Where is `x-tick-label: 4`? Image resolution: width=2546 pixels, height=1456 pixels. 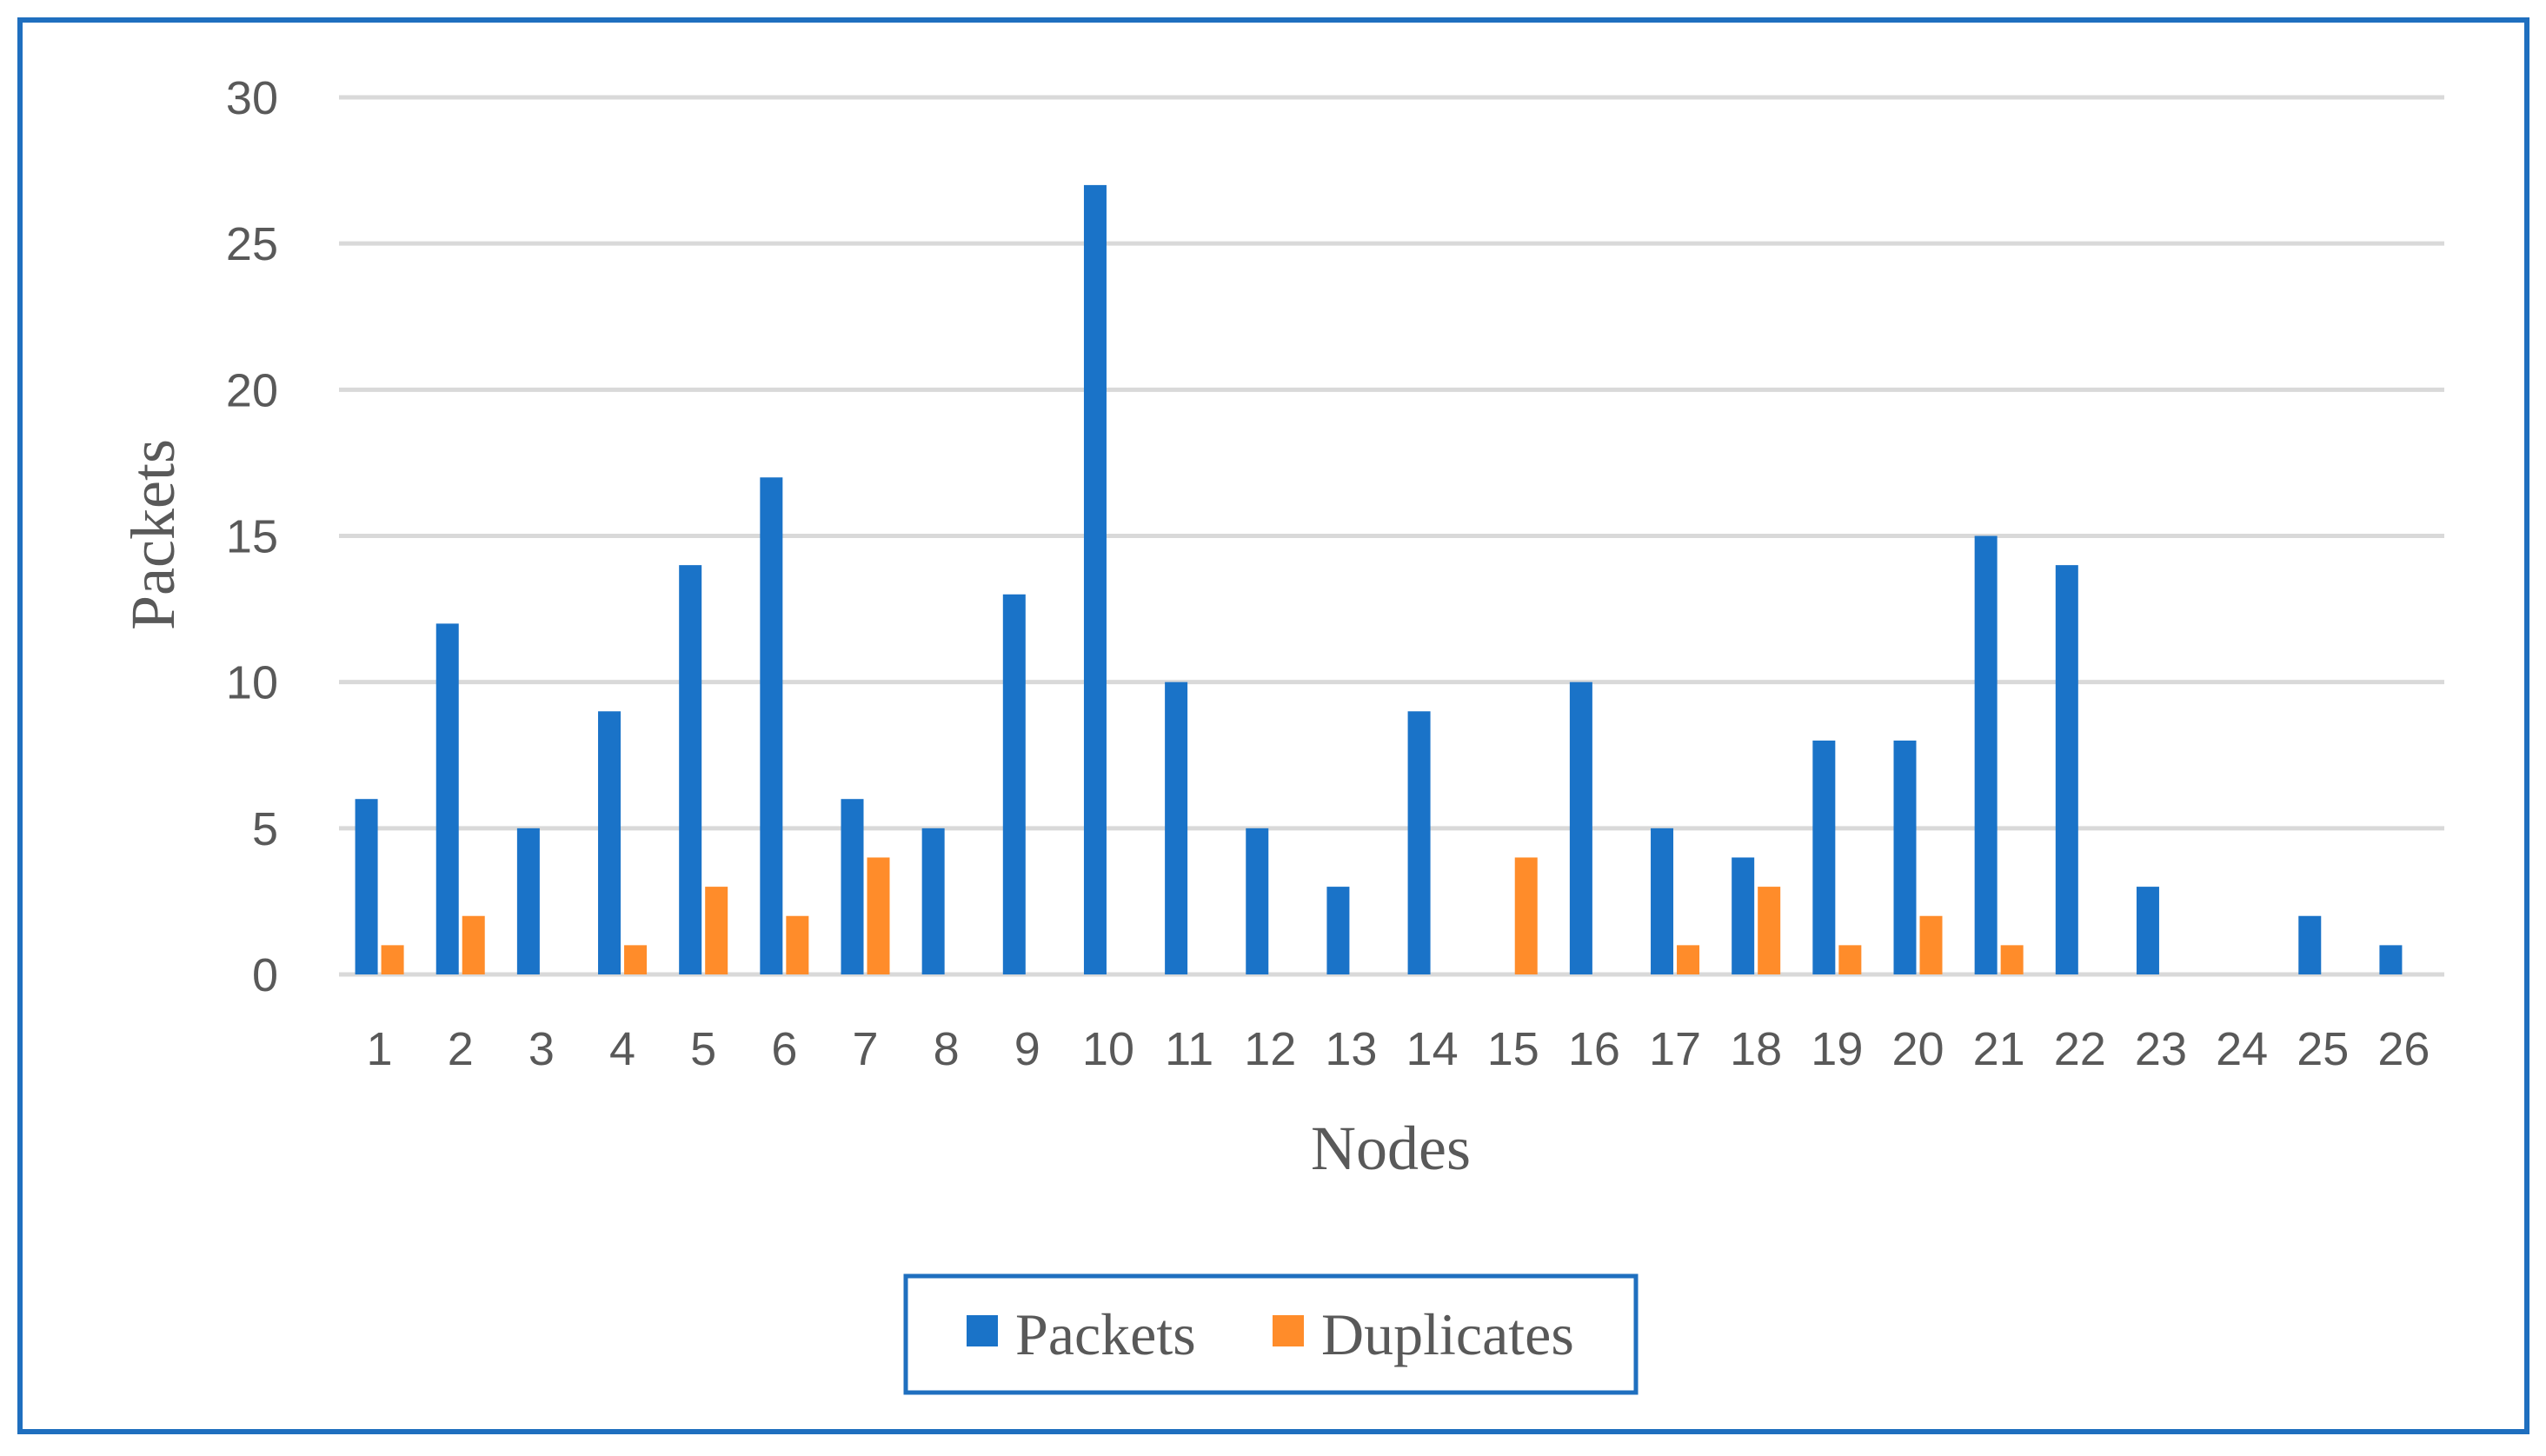 x-tick-label: 4 is located at coordinates (622, 1049).